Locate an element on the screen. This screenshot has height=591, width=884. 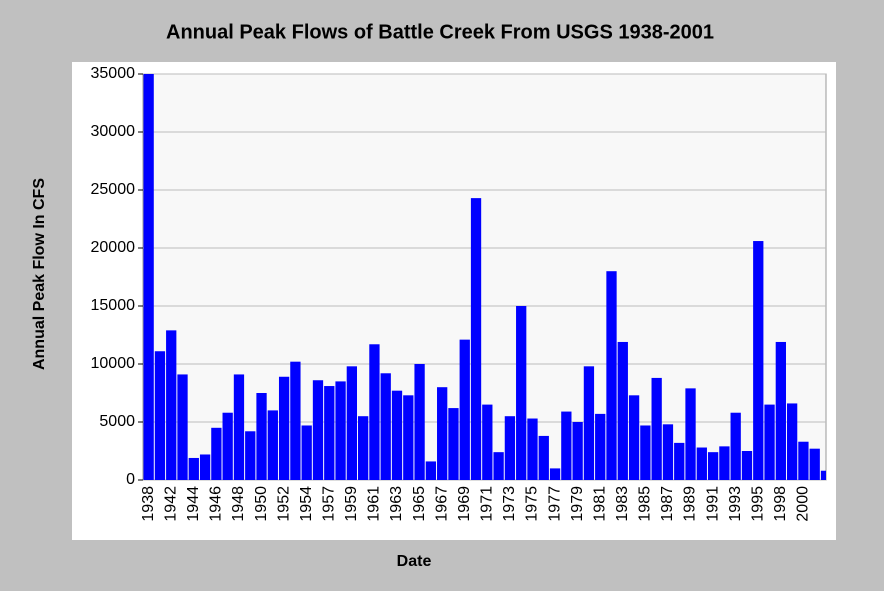
x-tick-label: 1952 is located at coordinates (283, 504).